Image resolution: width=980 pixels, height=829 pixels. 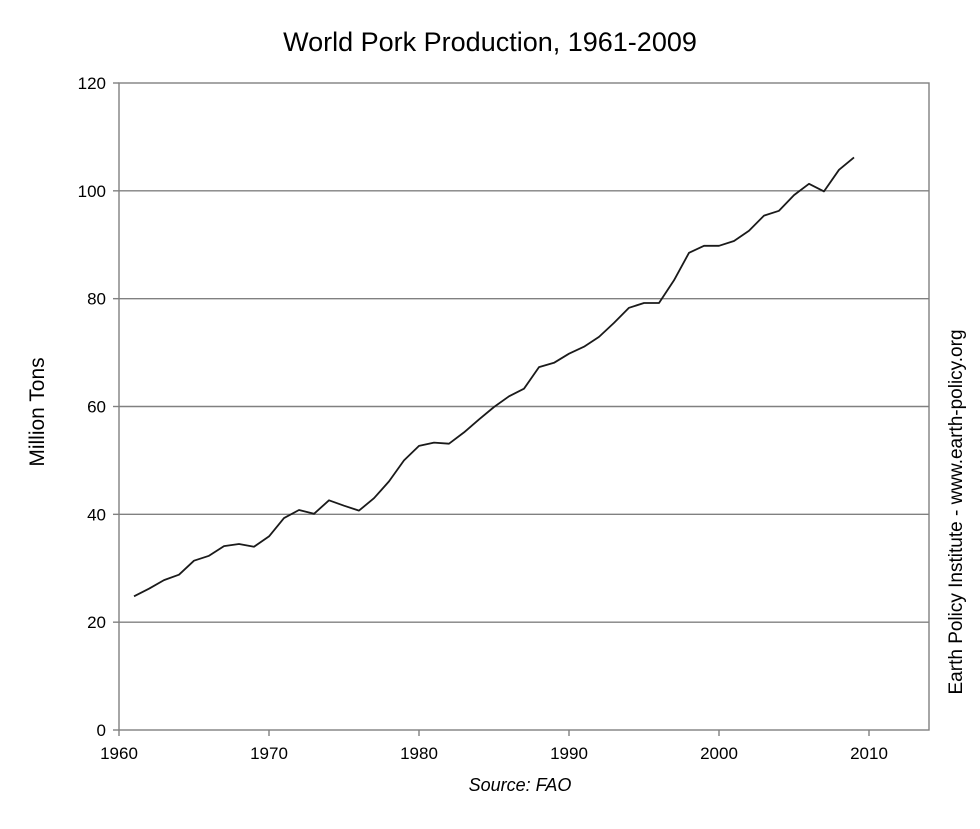 What do you see at coordinates (119, 753) in the screenshot?
I see `x-tick-label: 1960` at bounding box center [119, 753].